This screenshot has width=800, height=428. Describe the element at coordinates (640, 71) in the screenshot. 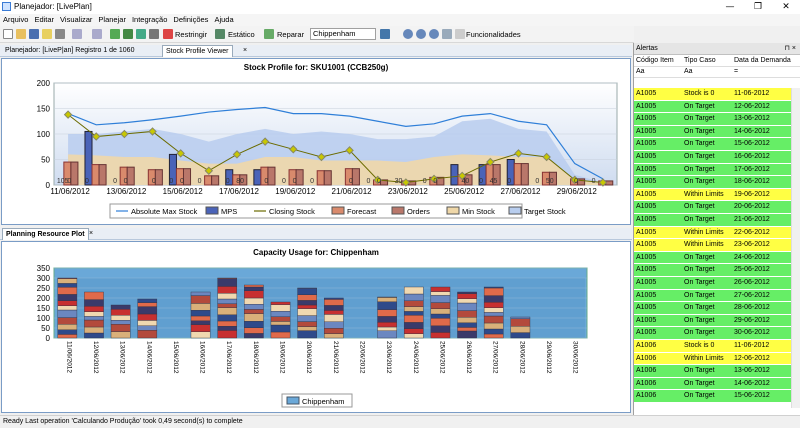

I see `filter-codigo: Aa` at that location.